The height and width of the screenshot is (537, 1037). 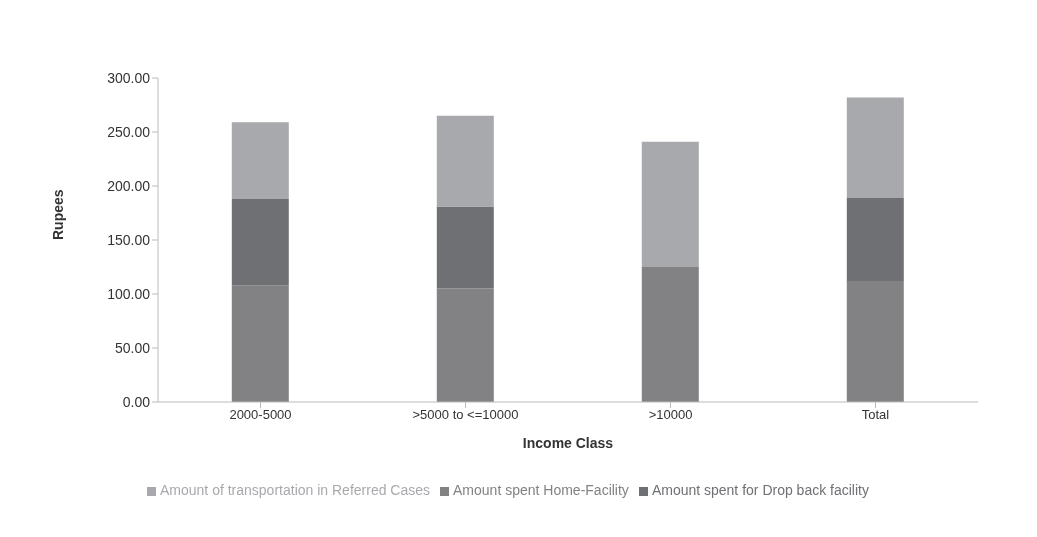 What do you see at coordinates (129, 293) in the screenshot?
I see `y-tick-label: 100.00` at bounding box center [129, 293].